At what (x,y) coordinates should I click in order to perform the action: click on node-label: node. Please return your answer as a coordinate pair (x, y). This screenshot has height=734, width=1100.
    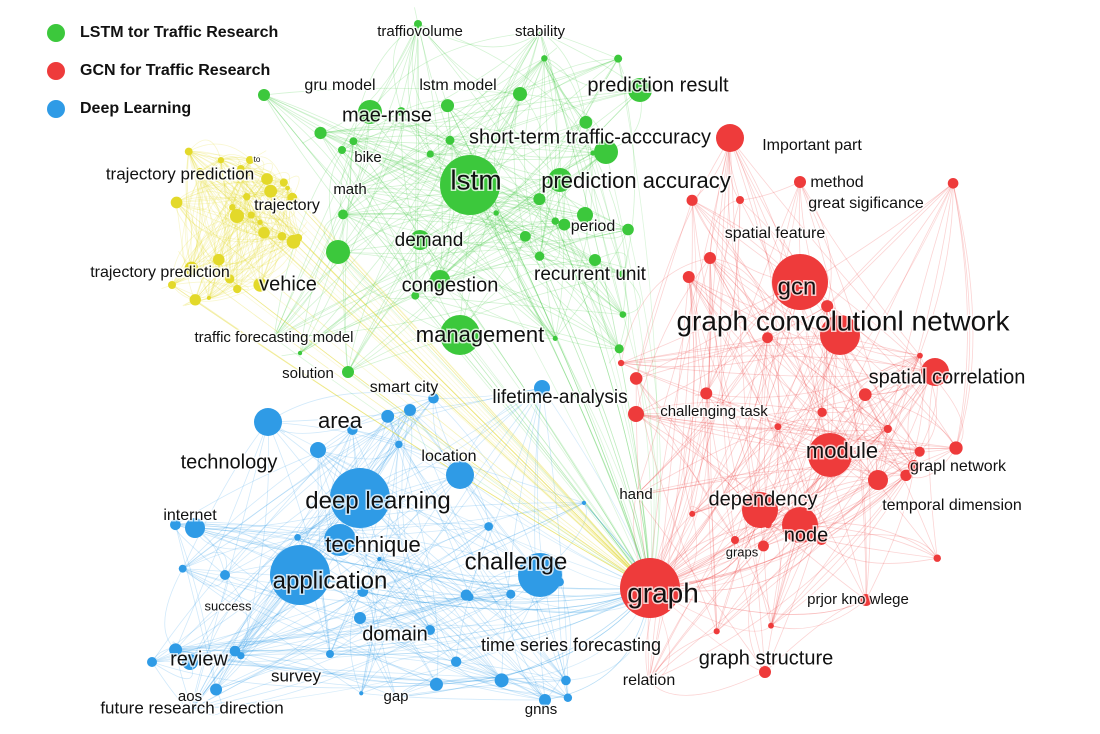
    Looking at the image, I should click on (806, 535).